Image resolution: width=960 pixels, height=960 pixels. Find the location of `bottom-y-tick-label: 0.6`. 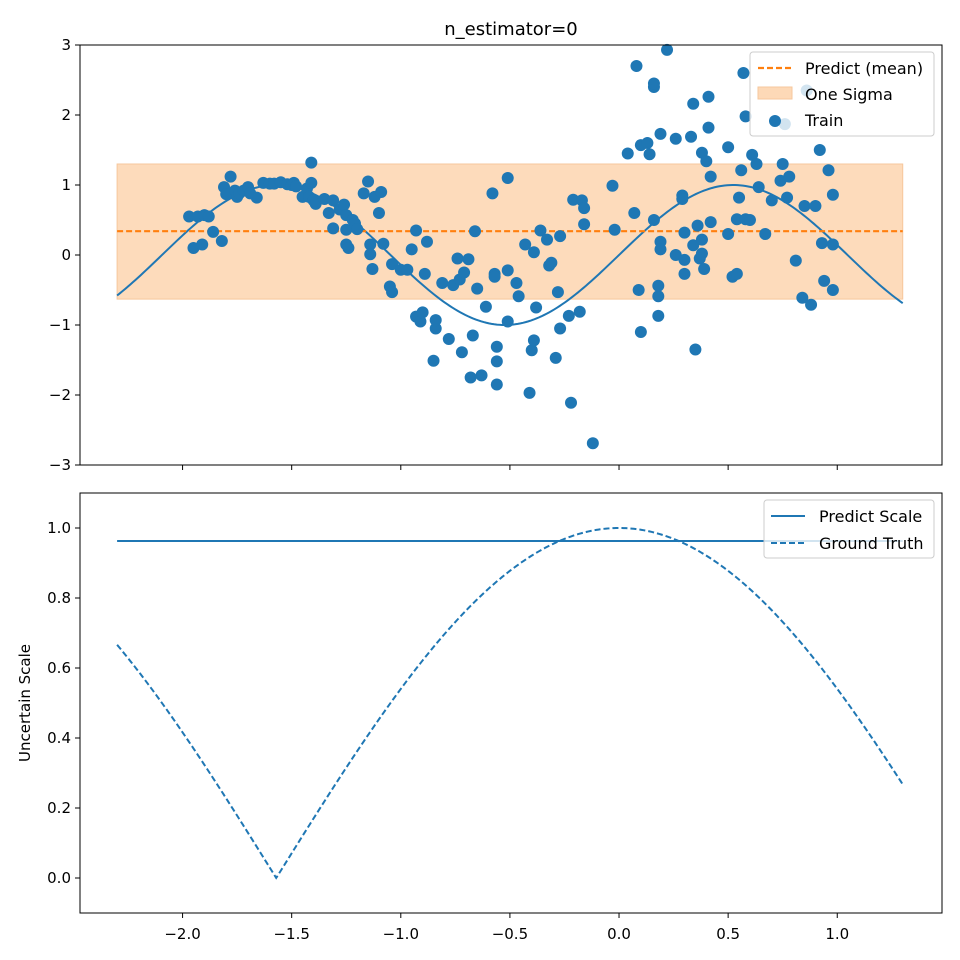

bottom-y-tick-label: 0.6 is located at coordinates (59, 668).